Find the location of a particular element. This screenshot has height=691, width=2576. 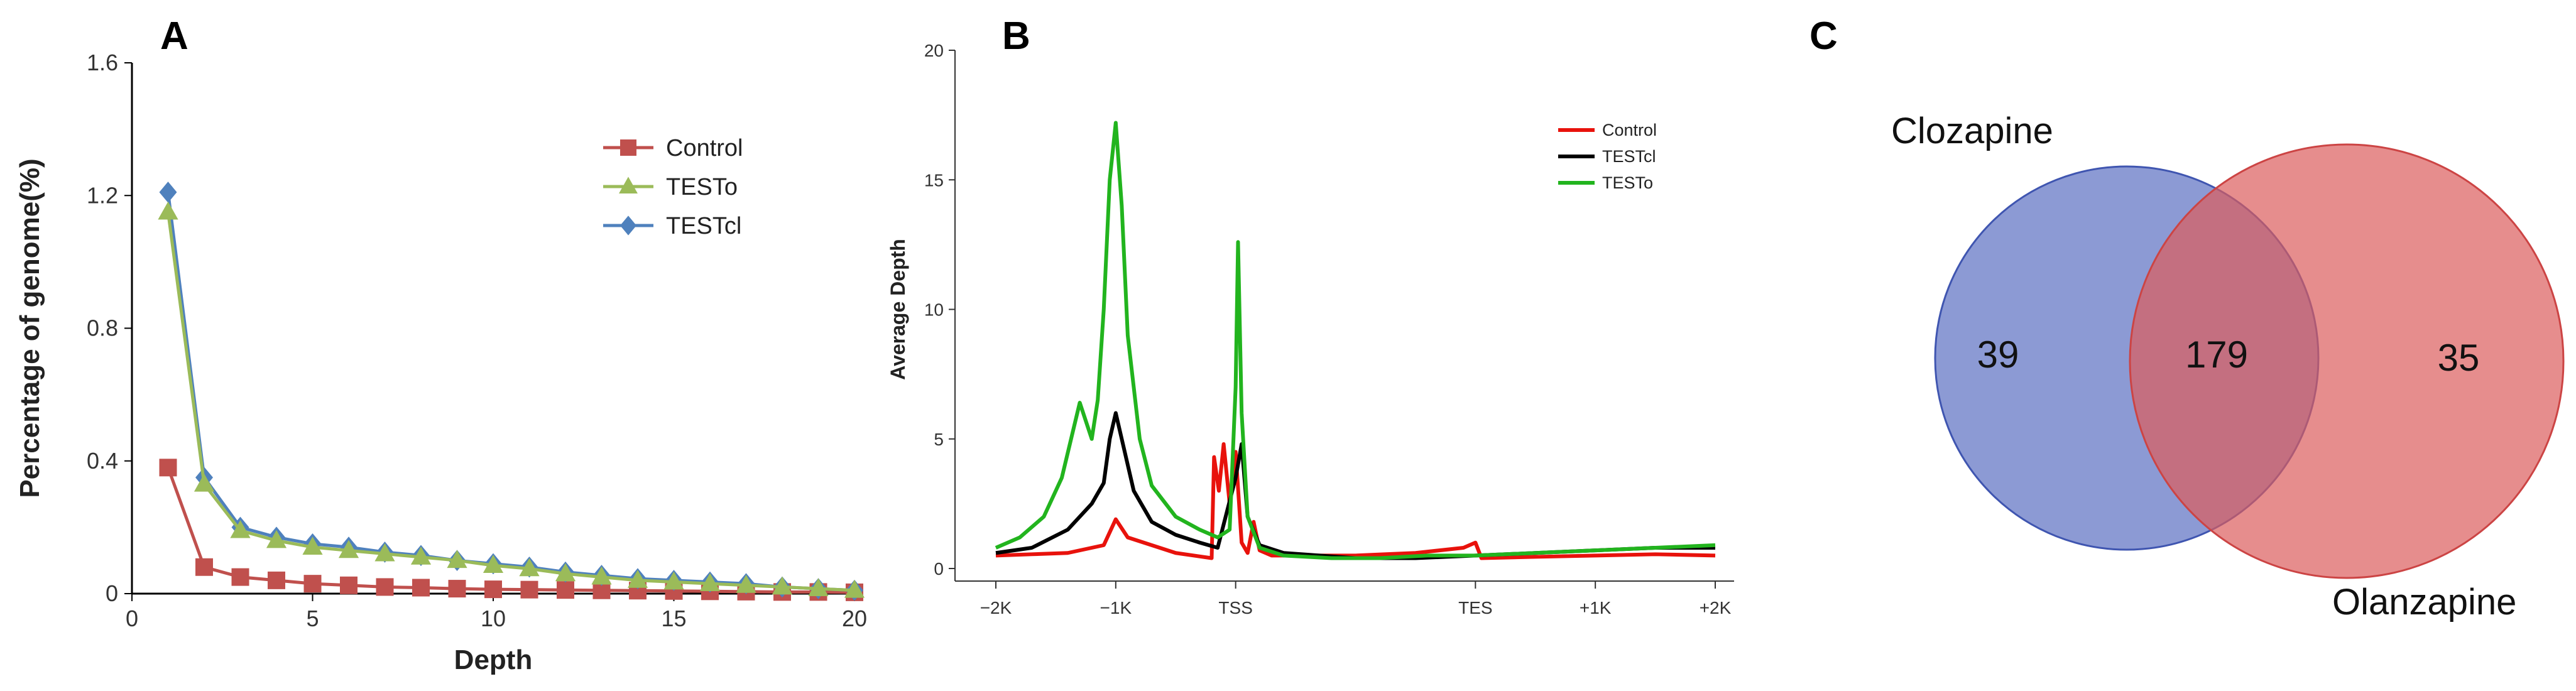

panel-a-y-tick-label: 1.2 is located at coordinates (103, 195).